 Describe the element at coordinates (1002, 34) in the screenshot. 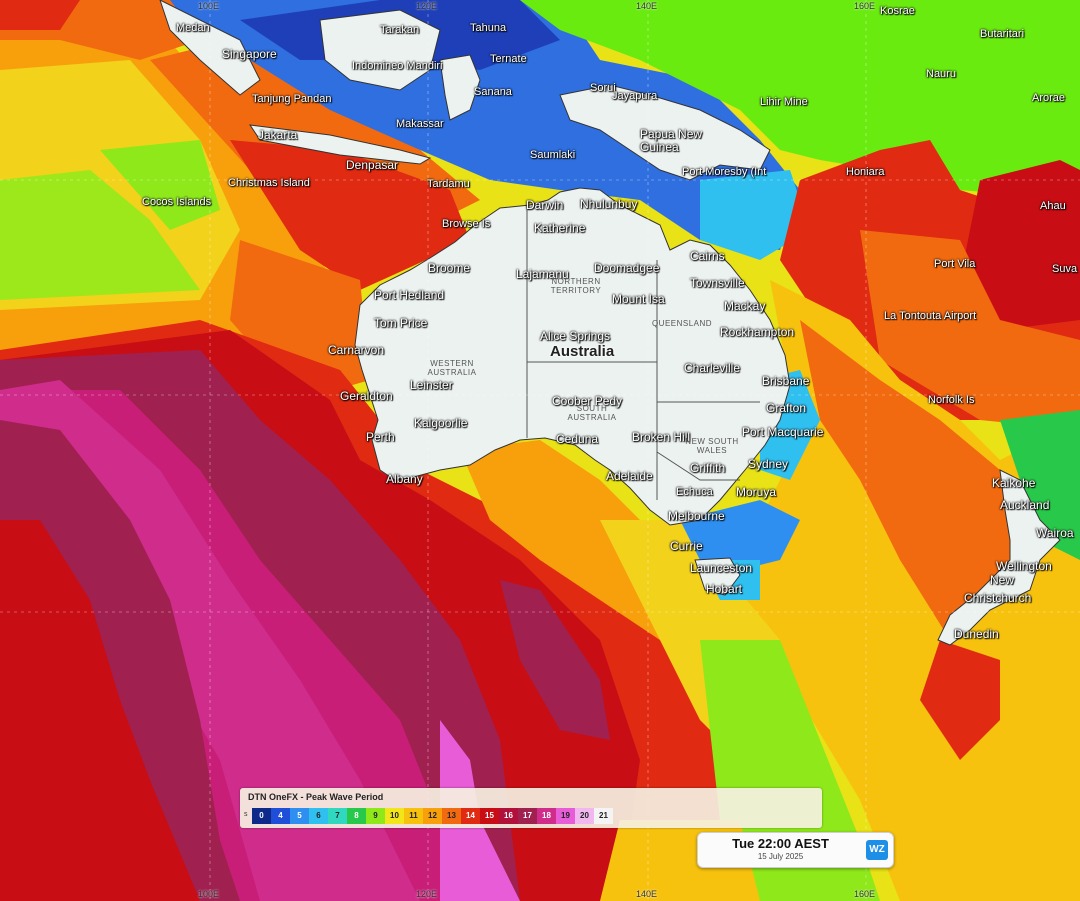

I see `place-butaritari: Butaritari` at that location.